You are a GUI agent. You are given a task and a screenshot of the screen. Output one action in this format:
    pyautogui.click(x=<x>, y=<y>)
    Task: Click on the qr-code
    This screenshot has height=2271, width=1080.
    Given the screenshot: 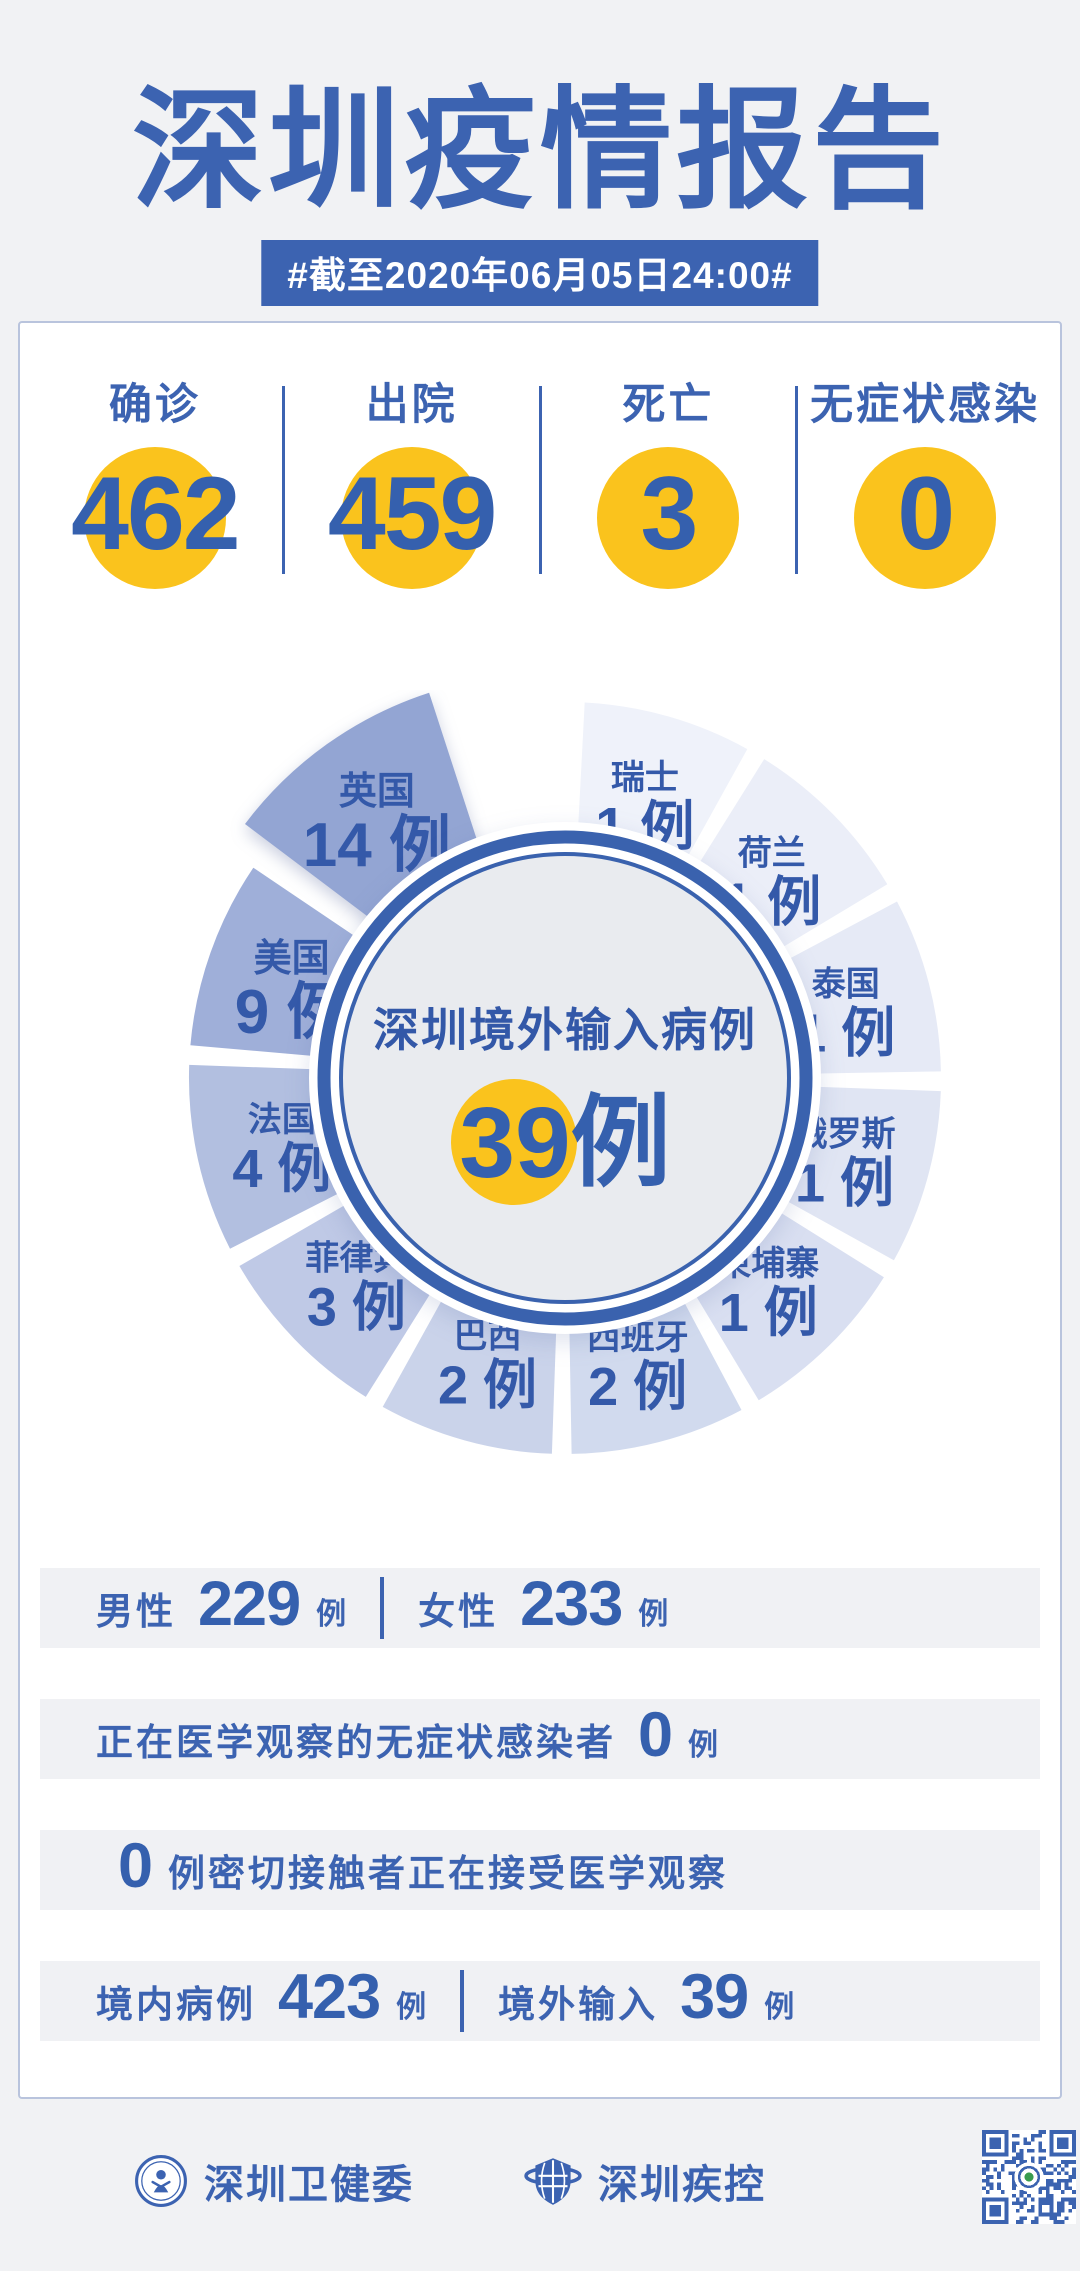 What is the action you would take?
    pyautogui.click(x=1029, y=2177)
    